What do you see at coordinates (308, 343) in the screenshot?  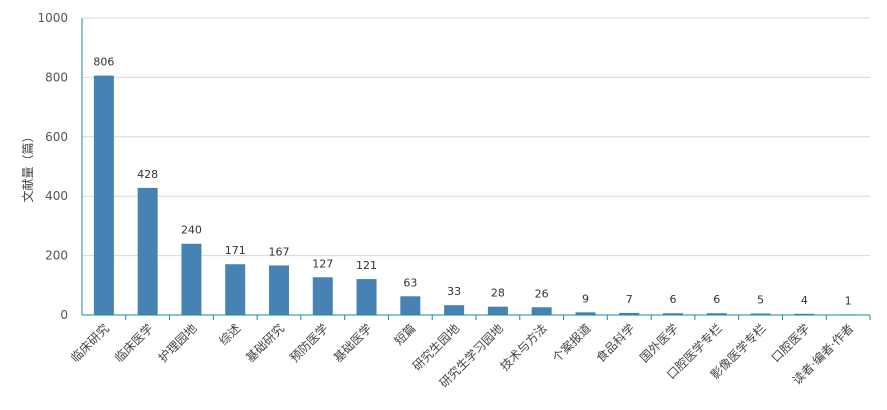 I see `x-tick-label: 预防医学` at bounding box center [308, 343].